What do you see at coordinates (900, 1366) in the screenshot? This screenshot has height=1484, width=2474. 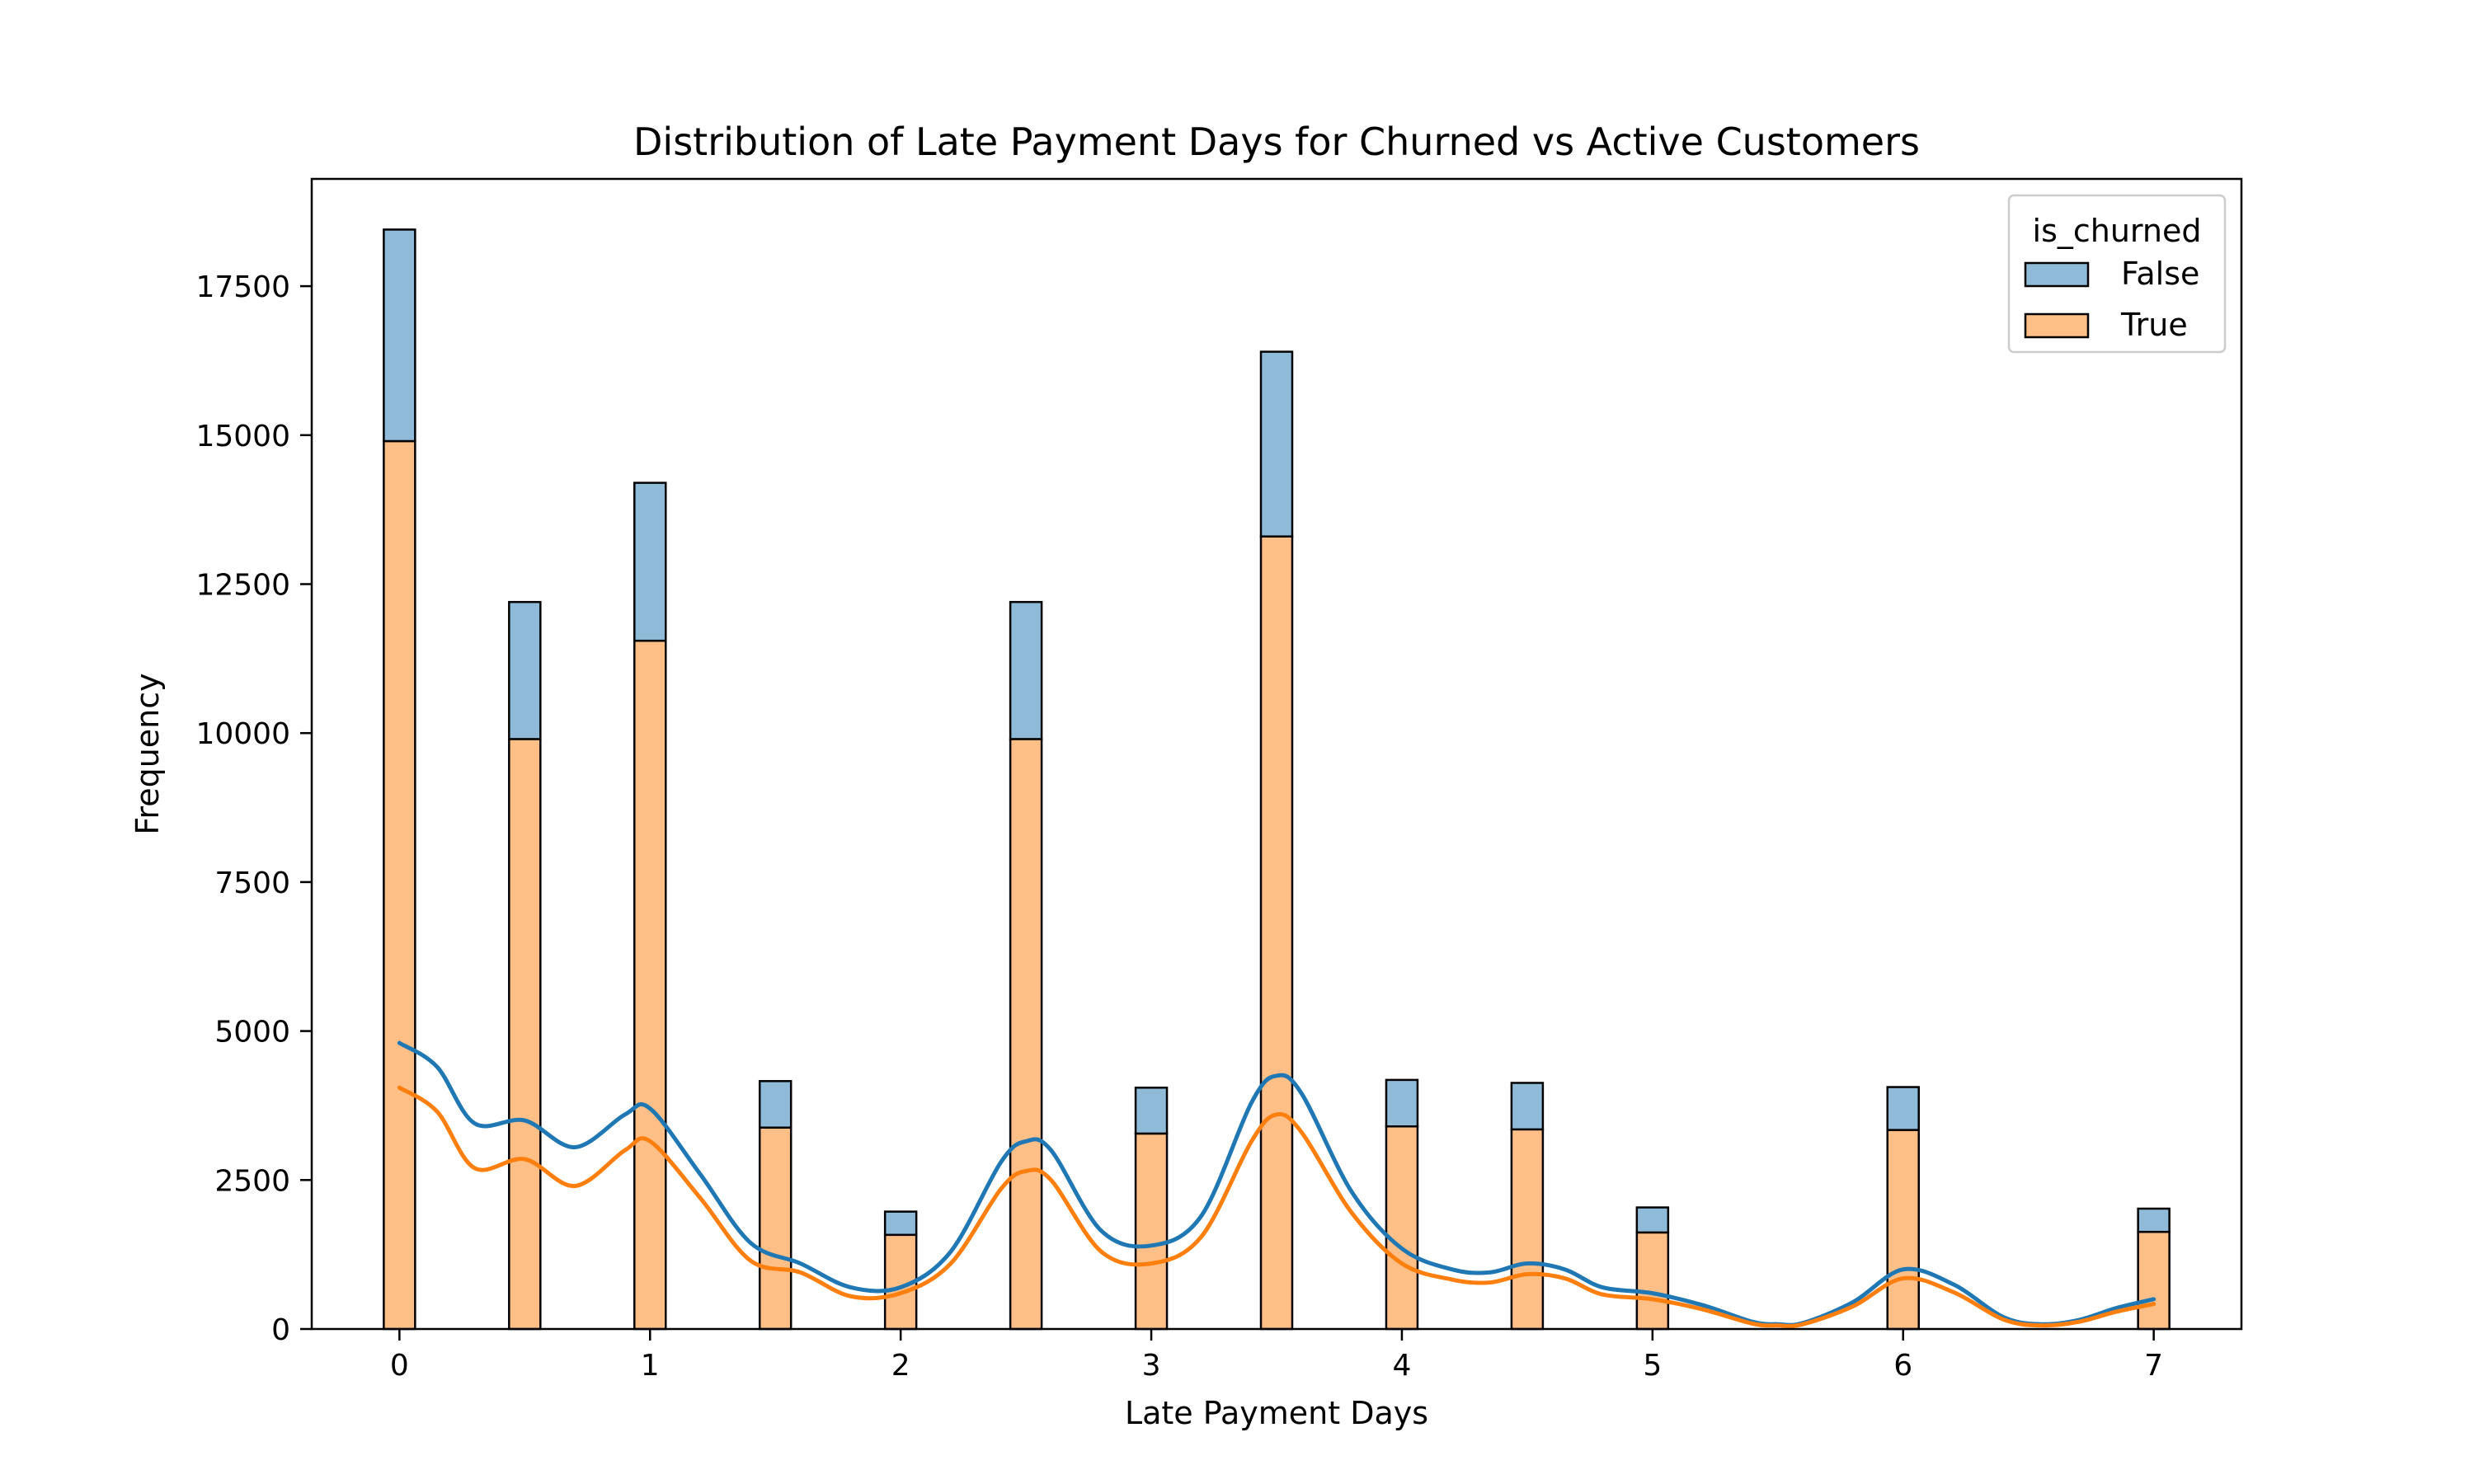 I see `x-tick-label: 2` at bounding box center [900, 1366].